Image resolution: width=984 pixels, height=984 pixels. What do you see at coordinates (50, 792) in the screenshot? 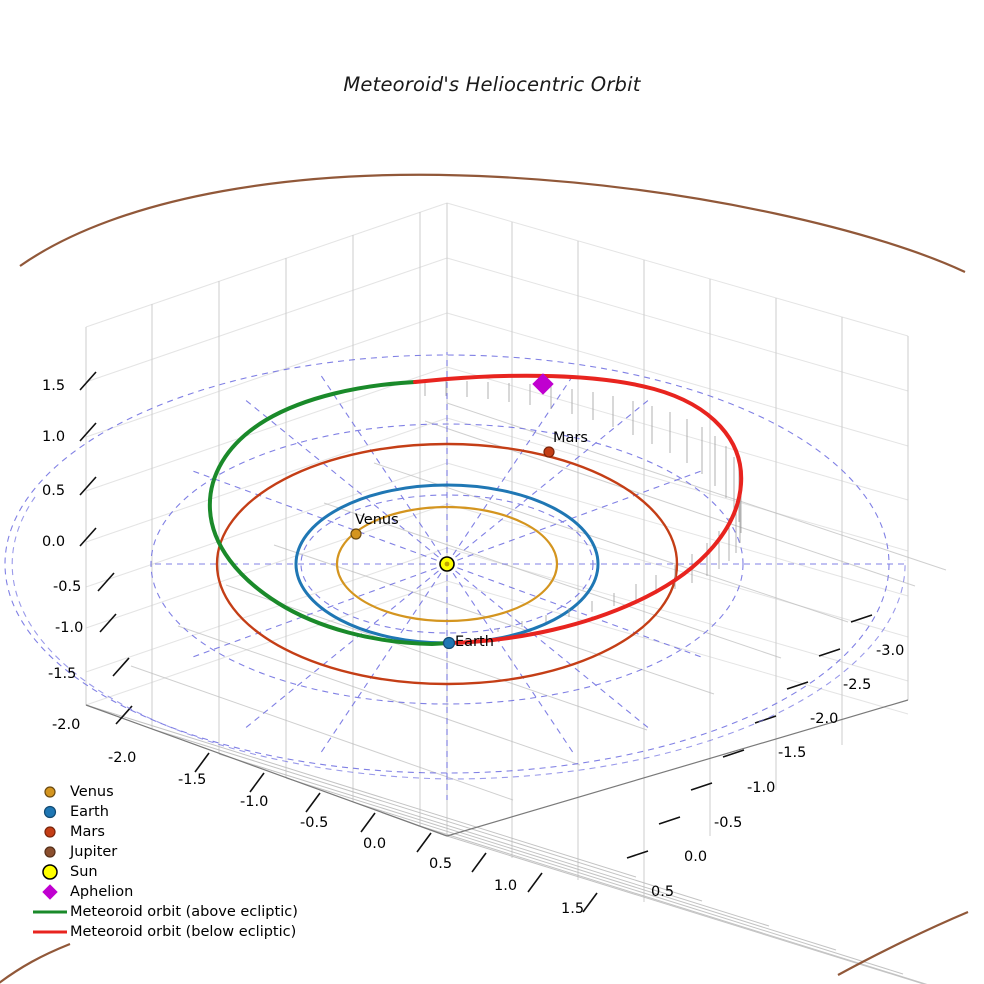
I see `venus-swatch-icon` at bounding box center [50, 792].